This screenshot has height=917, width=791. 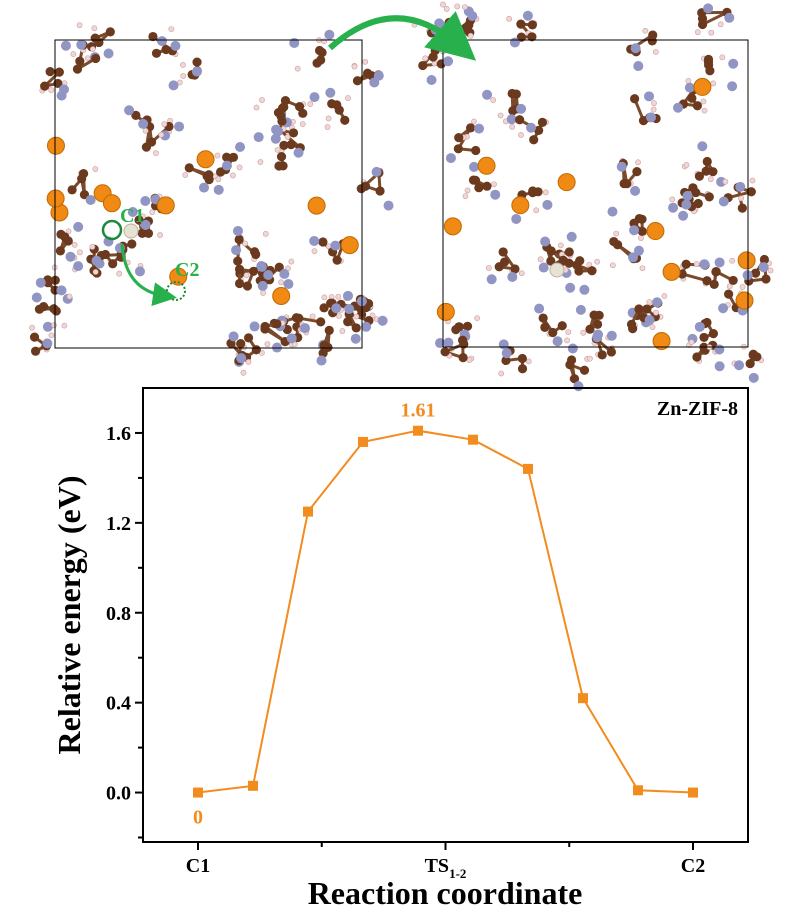 I want to click on hop-arrow, so click(x=148, y=275).